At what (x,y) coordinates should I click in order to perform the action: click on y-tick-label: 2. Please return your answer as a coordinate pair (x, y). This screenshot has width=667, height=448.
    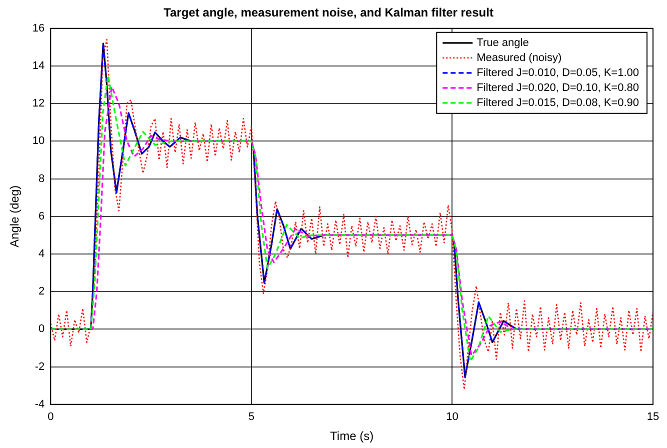
    Looking at the image, I should click on (41, 292).